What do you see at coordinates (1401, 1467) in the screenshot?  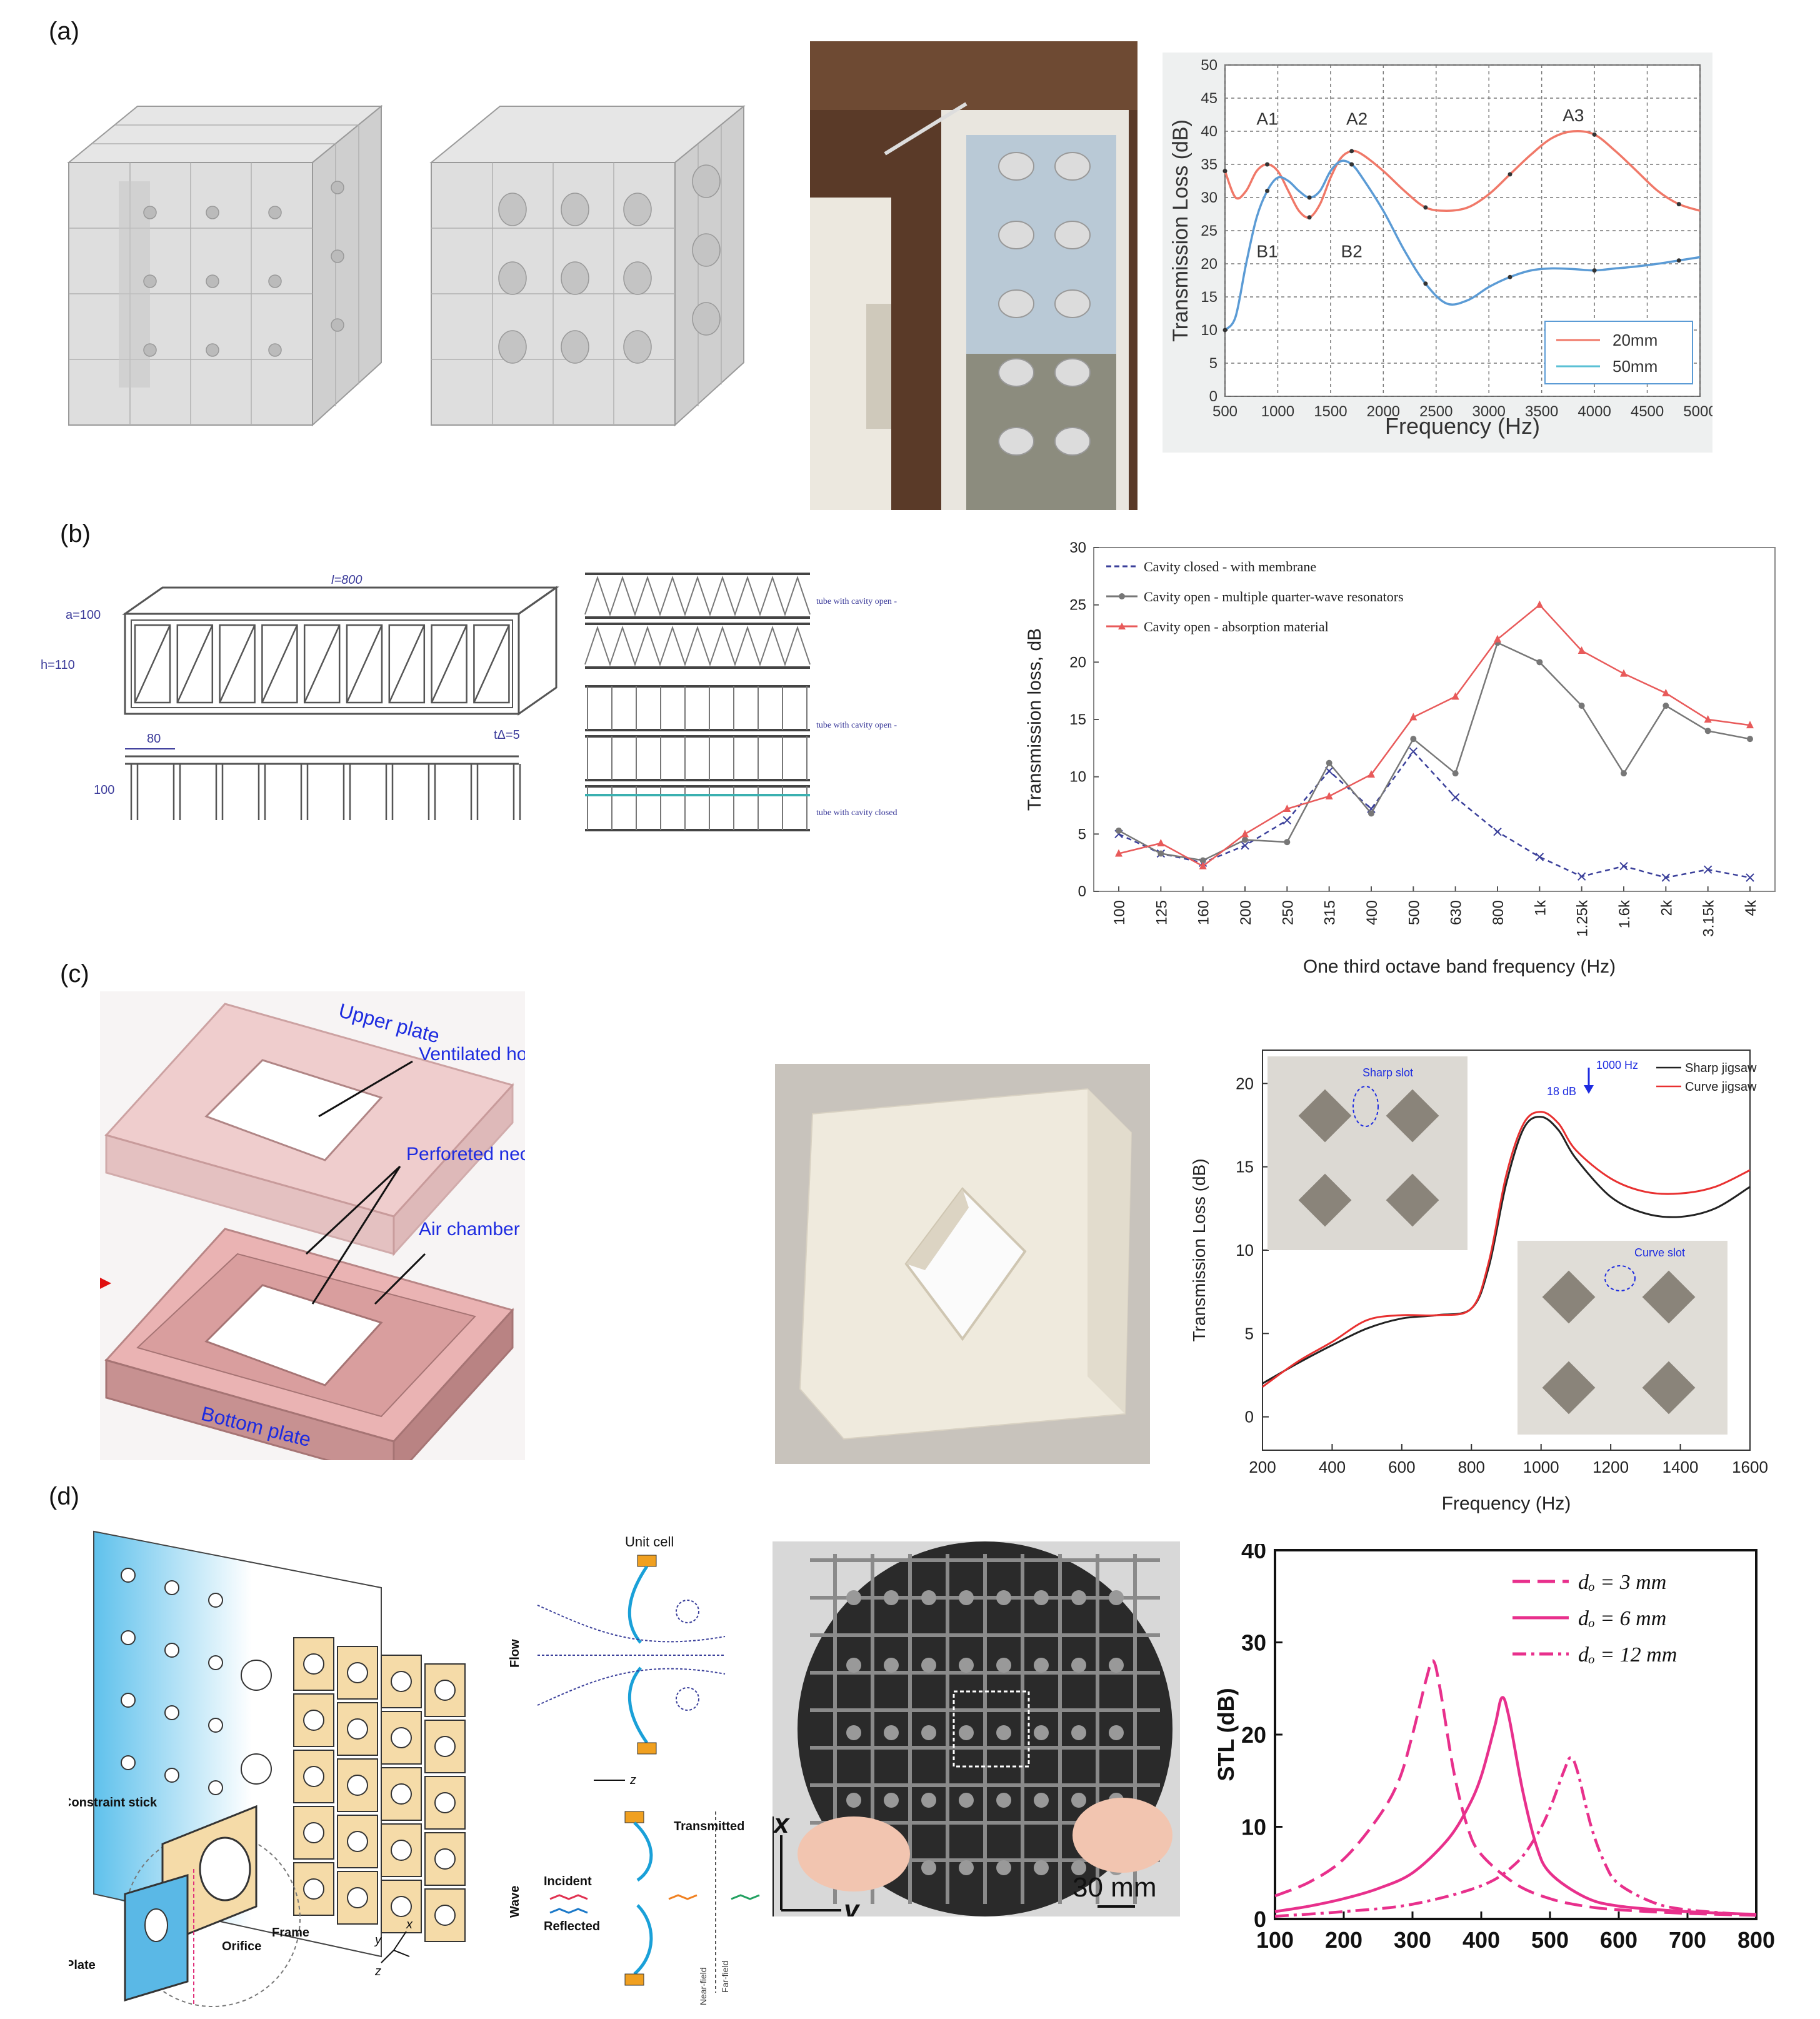 I see `chart-c-xtick: 600` at bounding box center [1401, 1467].